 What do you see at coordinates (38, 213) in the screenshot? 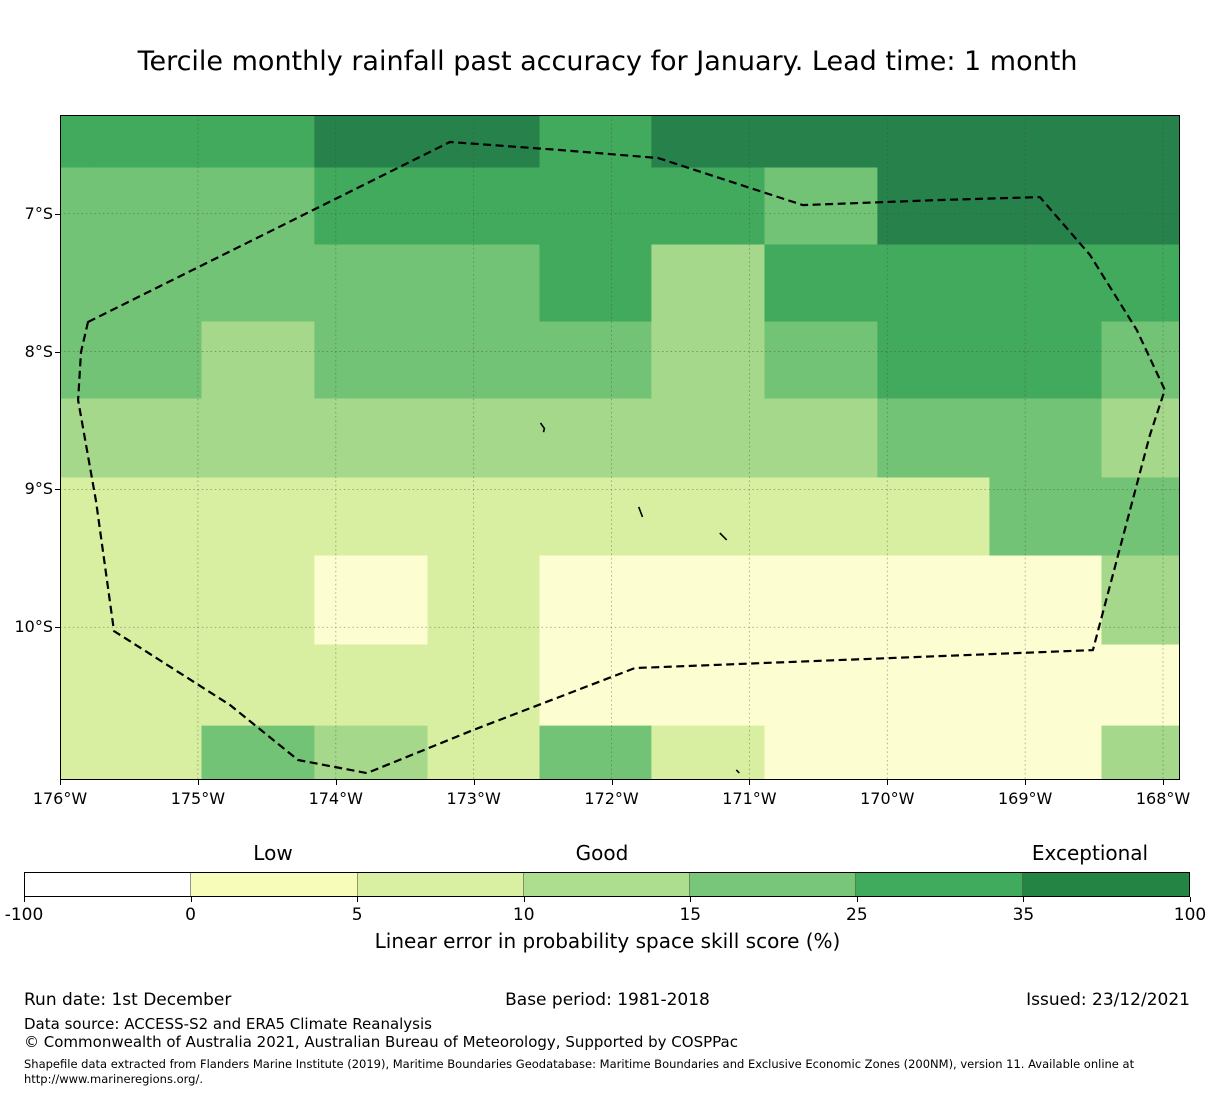
I see `y-tick-label: 7°S` at bounding box center [38, 213].